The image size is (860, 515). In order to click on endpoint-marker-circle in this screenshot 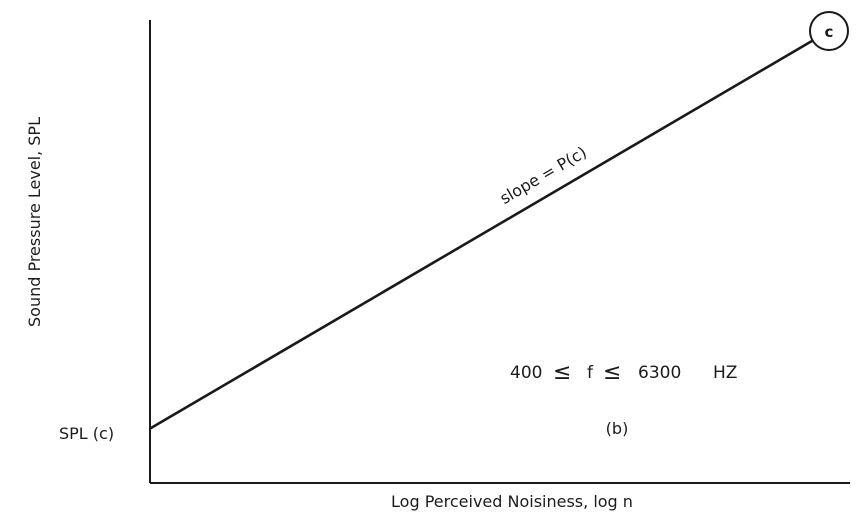, I will do `click(829, 31)`.